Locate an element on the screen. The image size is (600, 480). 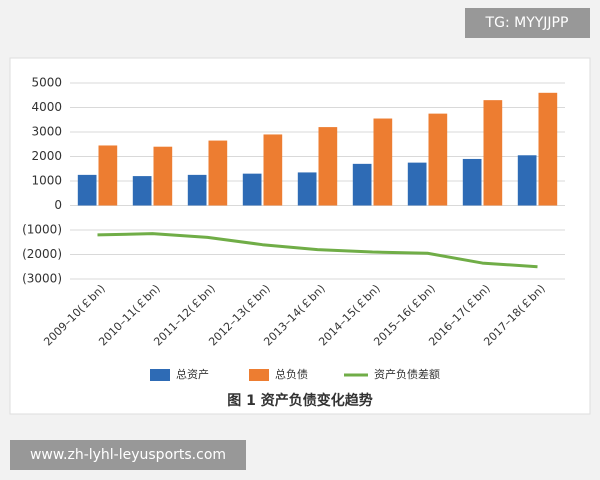
y-tick-label: (1000) is located at coordinates (42, 230).